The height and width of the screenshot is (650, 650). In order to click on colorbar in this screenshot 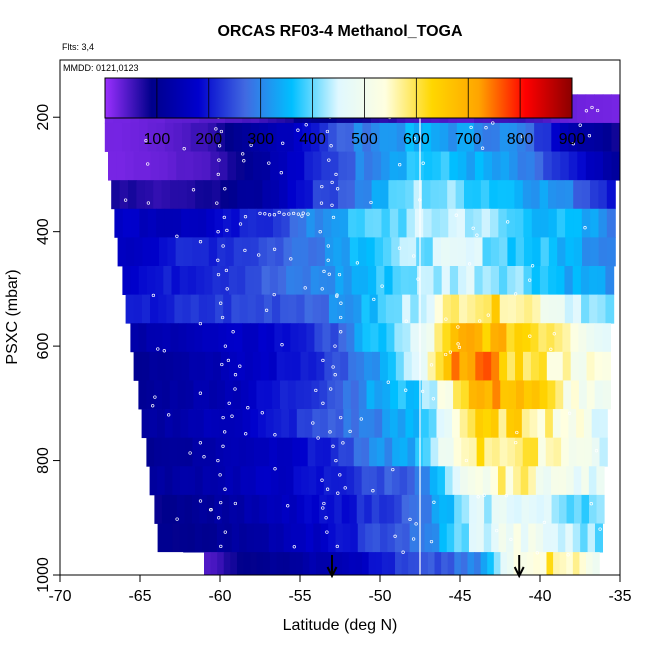, I will do `click(338, 98)`.